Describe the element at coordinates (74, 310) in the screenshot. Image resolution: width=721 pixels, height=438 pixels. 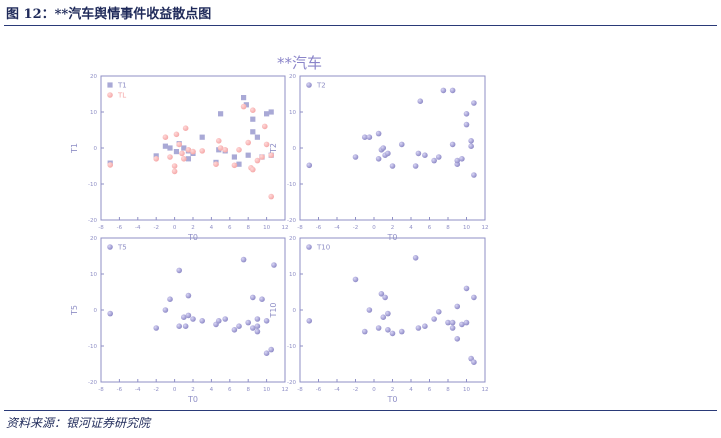
I see `y-axis-label: T5` at that location.